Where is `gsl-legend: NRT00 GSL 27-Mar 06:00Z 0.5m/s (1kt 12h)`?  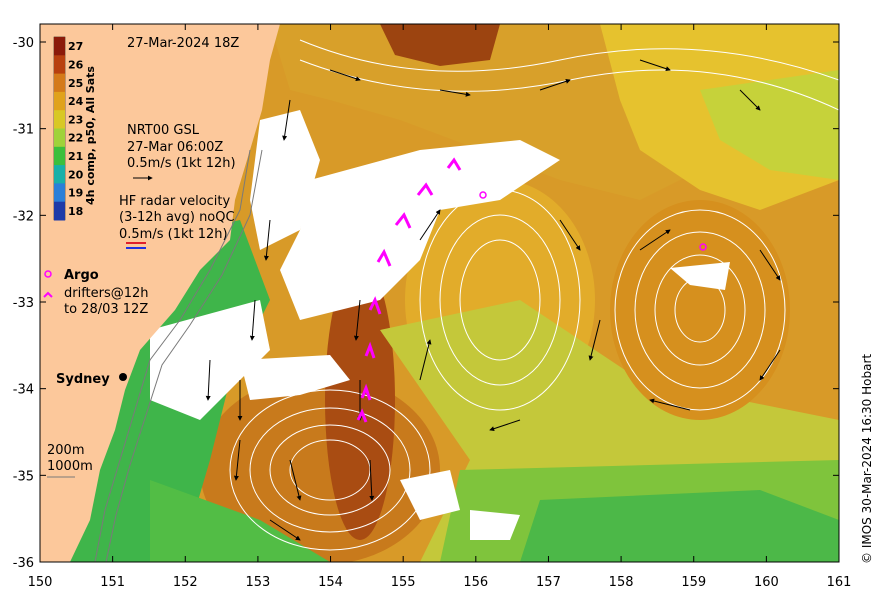
gsl-legend: NRT00 GSL 27-Mar 06:00Z 0.5m/s (1kt 12h) is located at coordinates (181, 152).